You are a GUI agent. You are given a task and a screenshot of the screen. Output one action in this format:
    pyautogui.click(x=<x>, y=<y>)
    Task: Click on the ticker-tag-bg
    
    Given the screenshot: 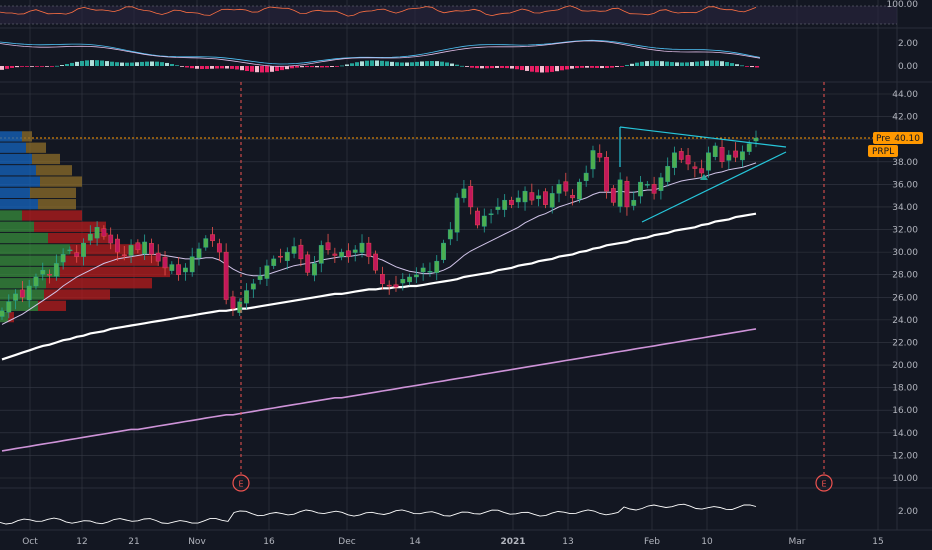 What is the action you would take?
    pyautogui.click(x=883, y=151)
    